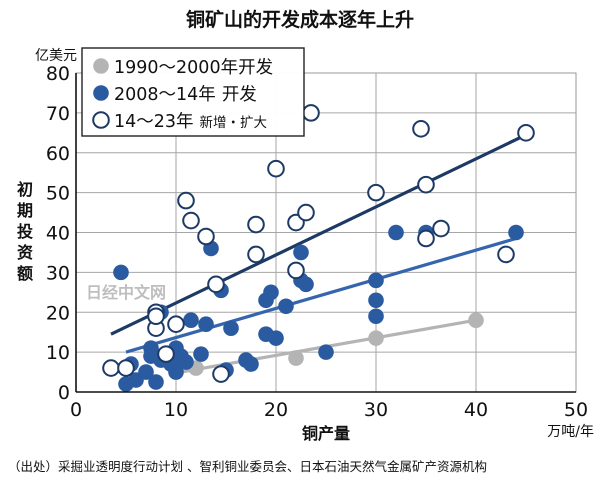 The height and width of the screenshot is (492, 600). I want to click on legend: 1990～2000年开发 2008～14年 开发 14～23年 新增・扩大, so click(193, 92).